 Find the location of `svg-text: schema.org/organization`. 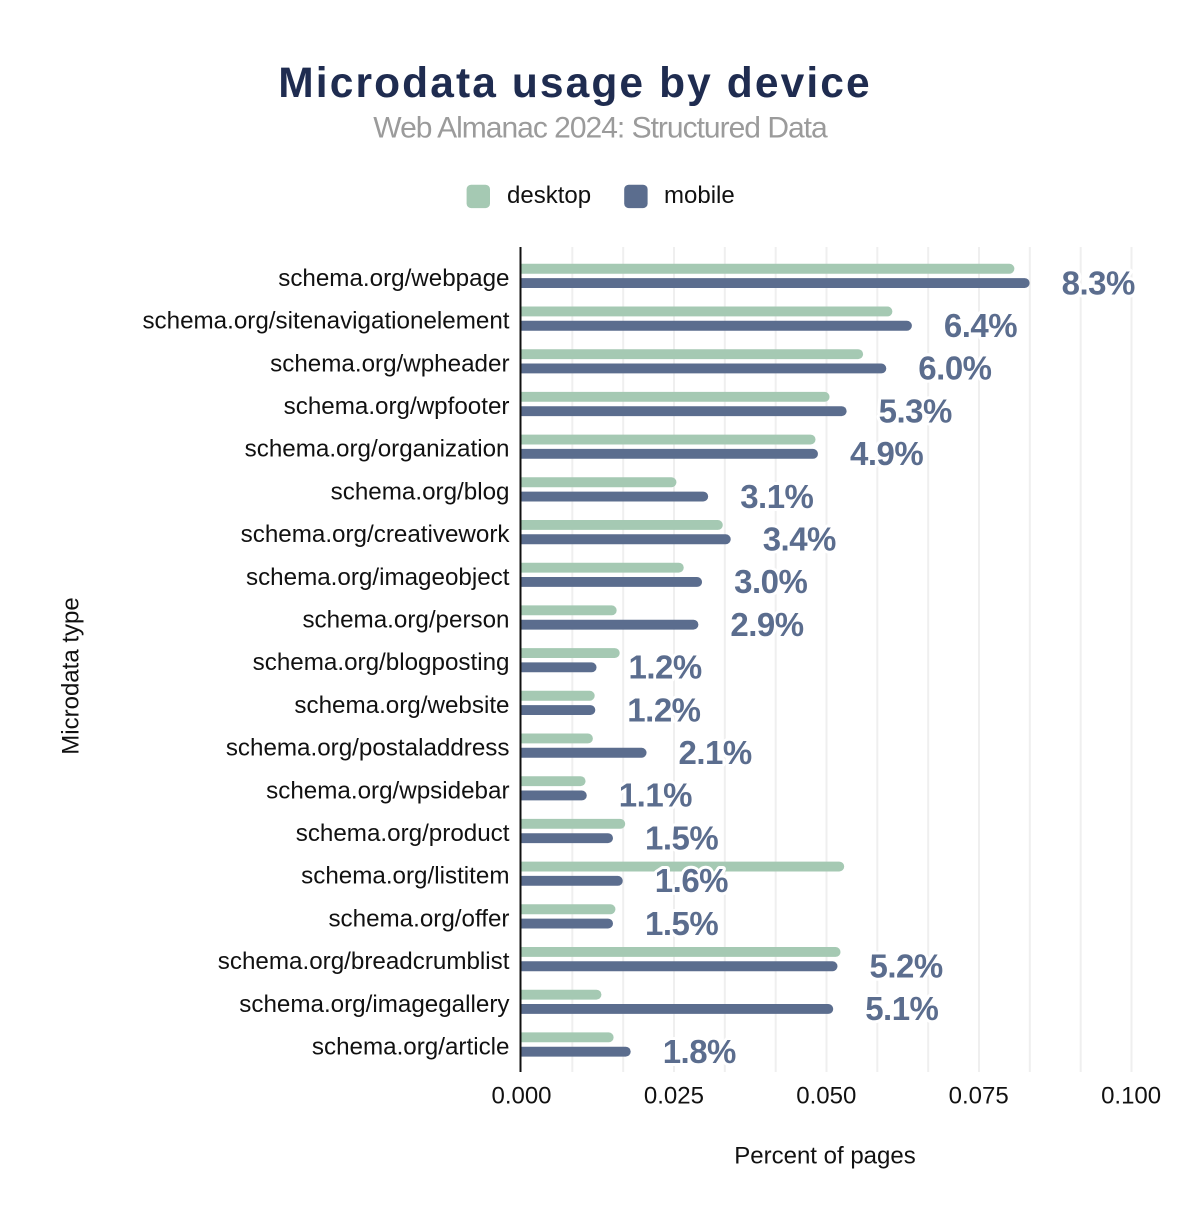

svg-text: schema.org/organization is located at coordinates (377, 449).